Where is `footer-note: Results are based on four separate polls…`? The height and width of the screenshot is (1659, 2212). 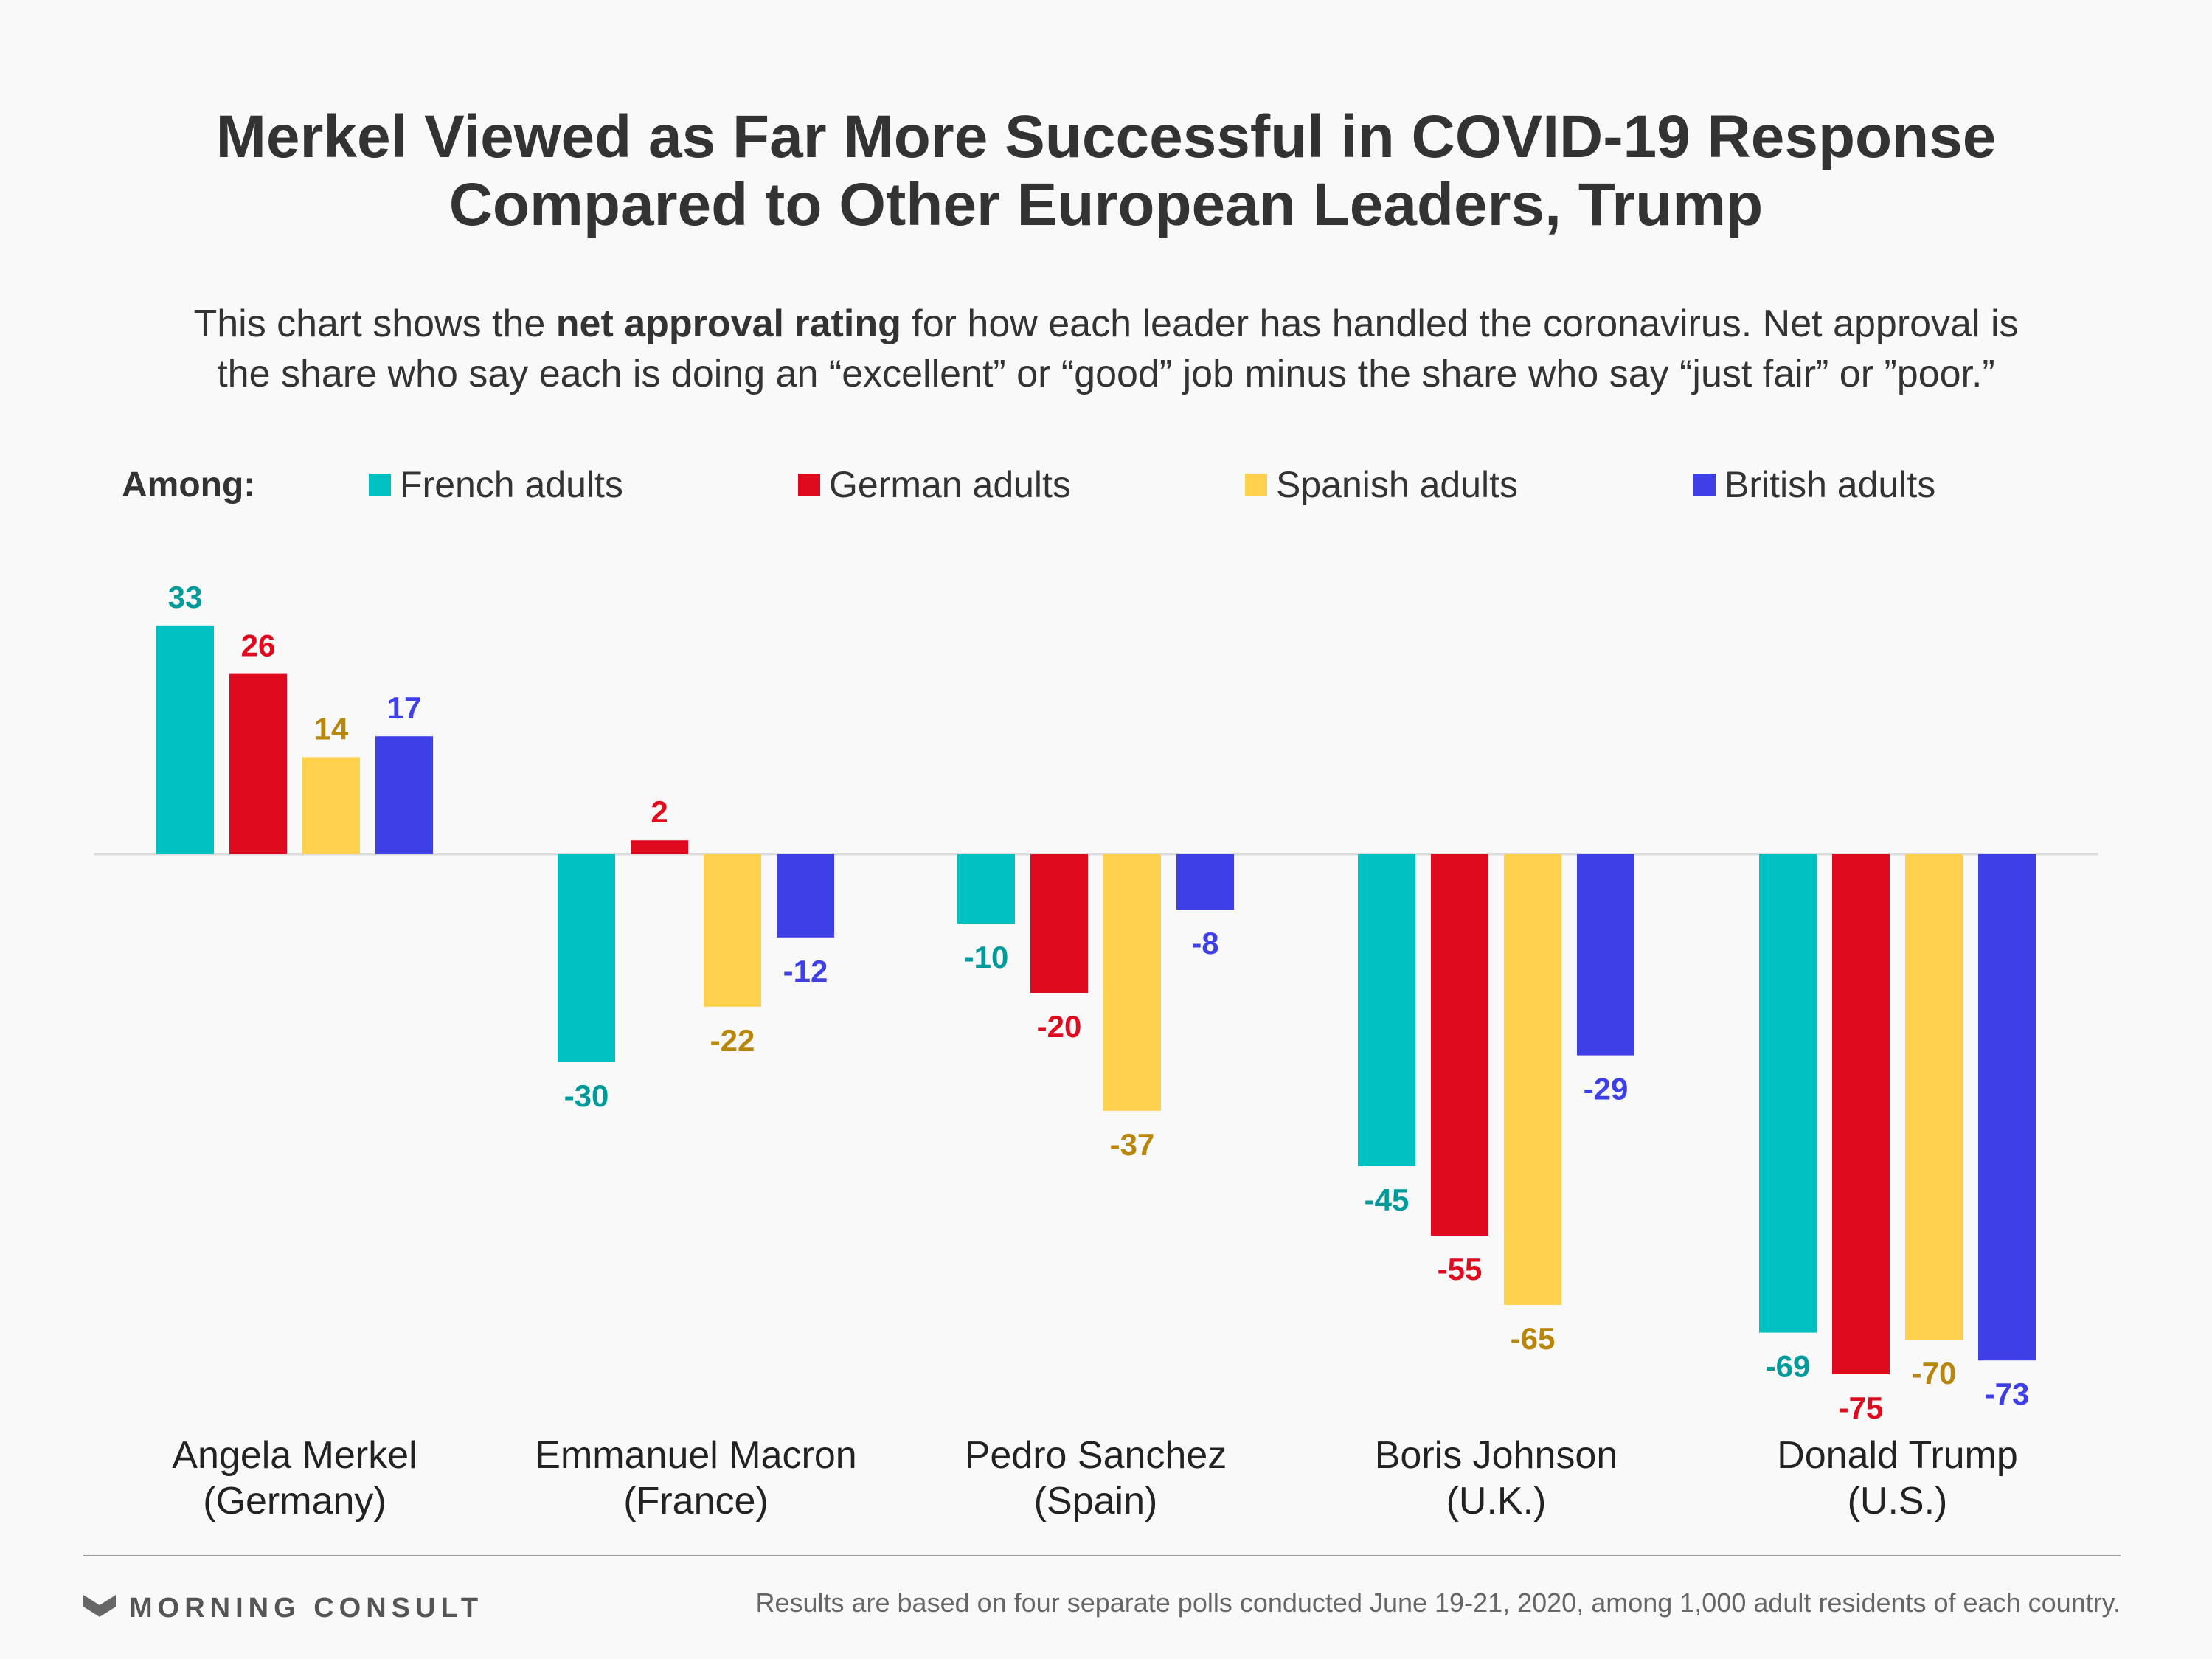
footer-note: Results are based on four separate polls… is located at coordinates (1438, 1602).